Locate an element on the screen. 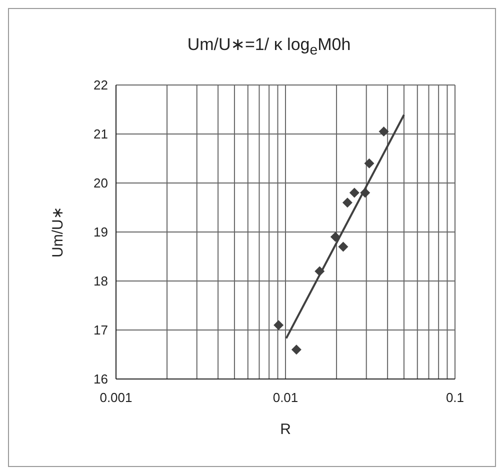 The width and height of the screenshot is (504, 475). y-tick-label: 22 is located at coordinates (101, 85).